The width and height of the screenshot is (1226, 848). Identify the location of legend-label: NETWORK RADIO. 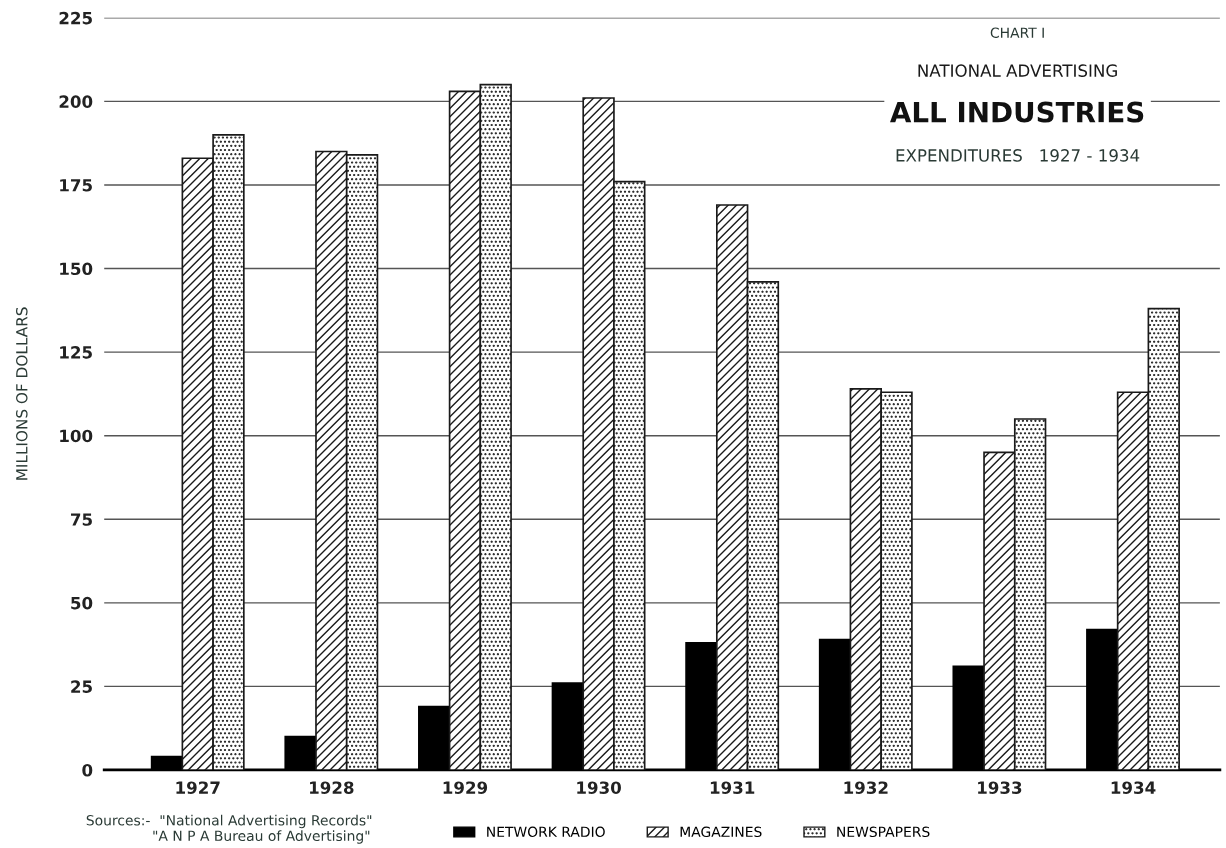
(546, 832).